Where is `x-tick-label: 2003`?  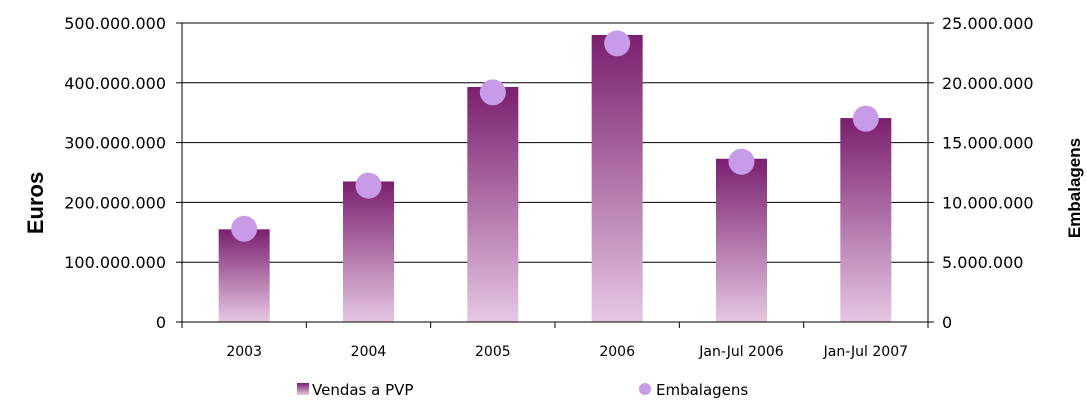
x-tick-label: 2003 is located at coordinates (244, 352).